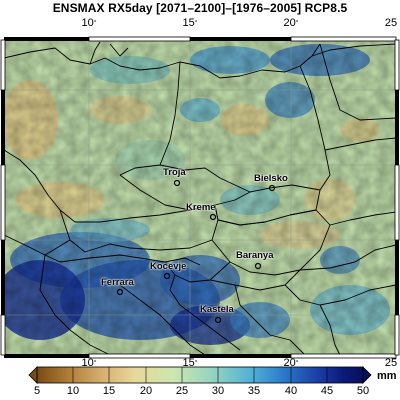 This screenshot has height=400, width=400. I want to click on city-marker-kastela, so click(218, 320).